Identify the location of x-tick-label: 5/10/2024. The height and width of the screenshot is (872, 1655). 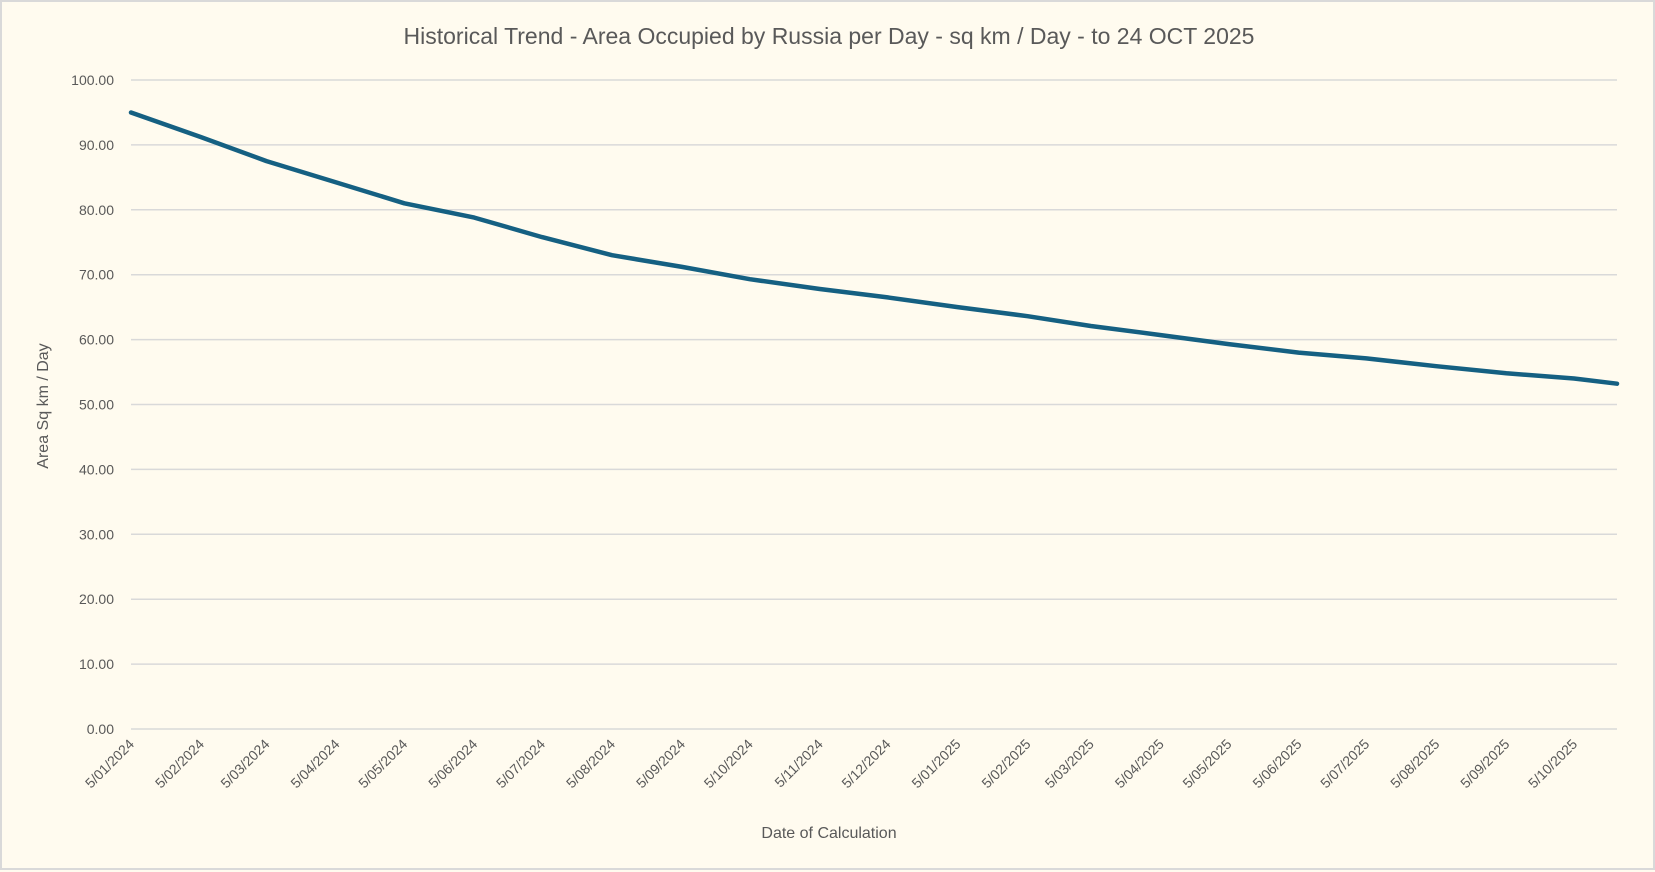
(729, 764).